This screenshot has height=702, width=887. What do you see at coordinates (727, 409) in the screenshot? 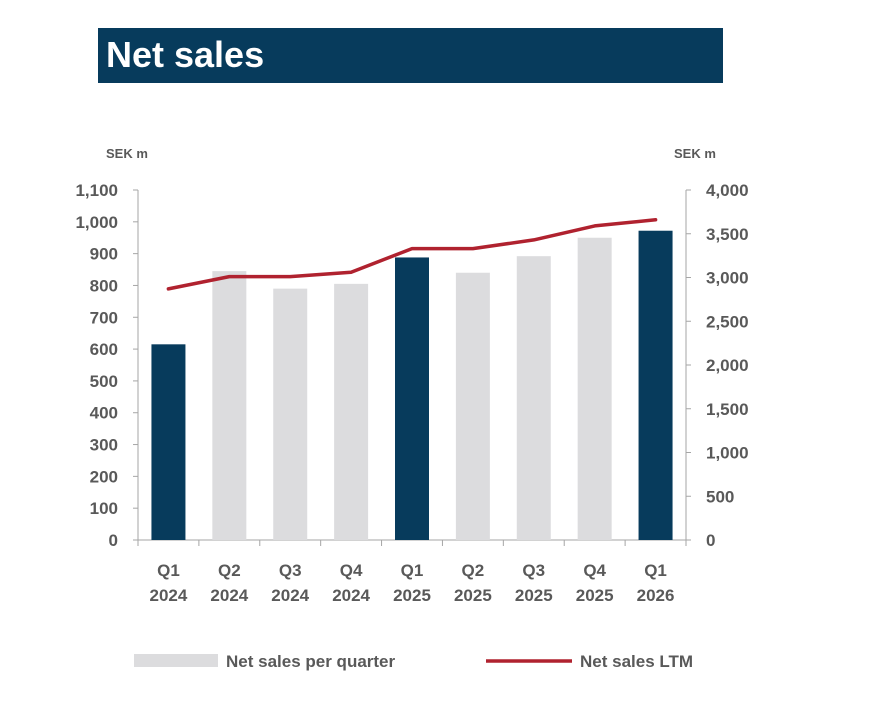
I see `right-axis-tick-label: 1,500` at bounding box center [727, 409].